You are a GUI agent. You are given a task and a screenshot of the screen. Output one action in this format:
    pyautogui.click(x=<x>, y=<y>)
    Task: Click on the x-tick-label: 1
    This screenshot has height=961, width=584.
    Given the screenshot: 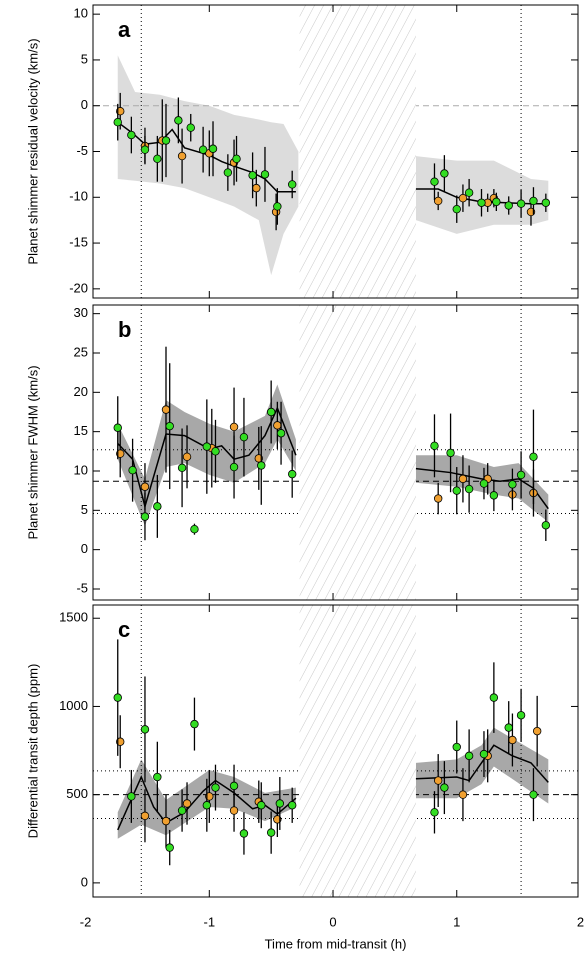 What is the action you would take?
    pyautogui.click(x=456, y=921)
    